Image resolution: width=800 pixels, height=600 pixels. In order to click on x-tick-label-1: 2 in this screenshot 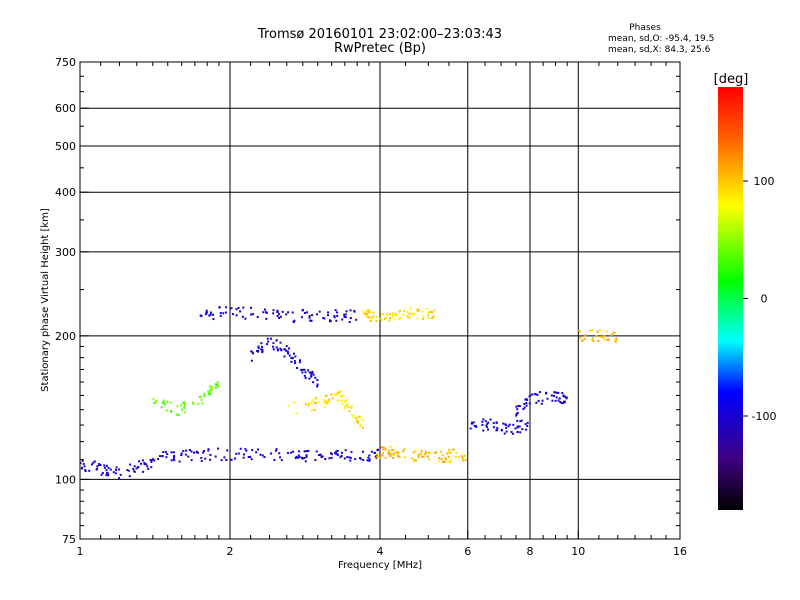, I will do `click(230, 551)`.